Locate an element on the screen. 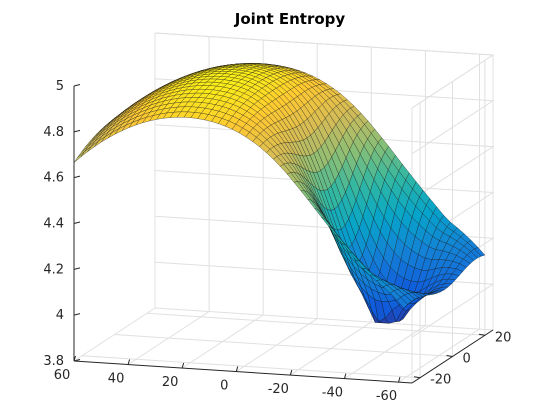 This screenshot has height=420, width=560. x-axis-ticks: 60 40 20 0 -20 -40 -60 is located at coordinates (227, 379).